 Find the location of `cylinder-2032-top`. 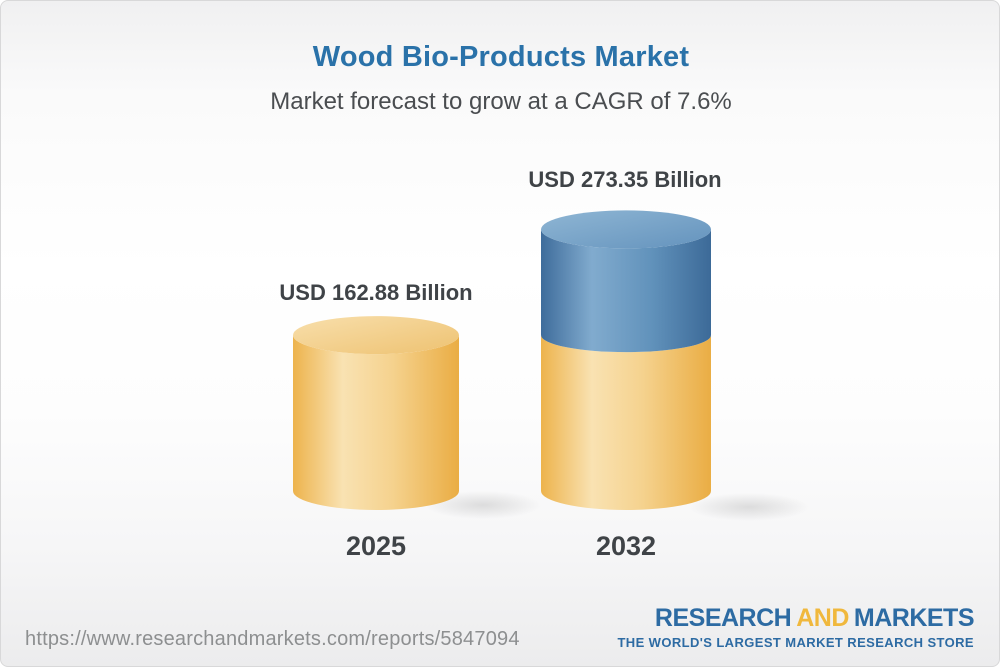

cylinder-2032-top is located at coordinates (626, 229).